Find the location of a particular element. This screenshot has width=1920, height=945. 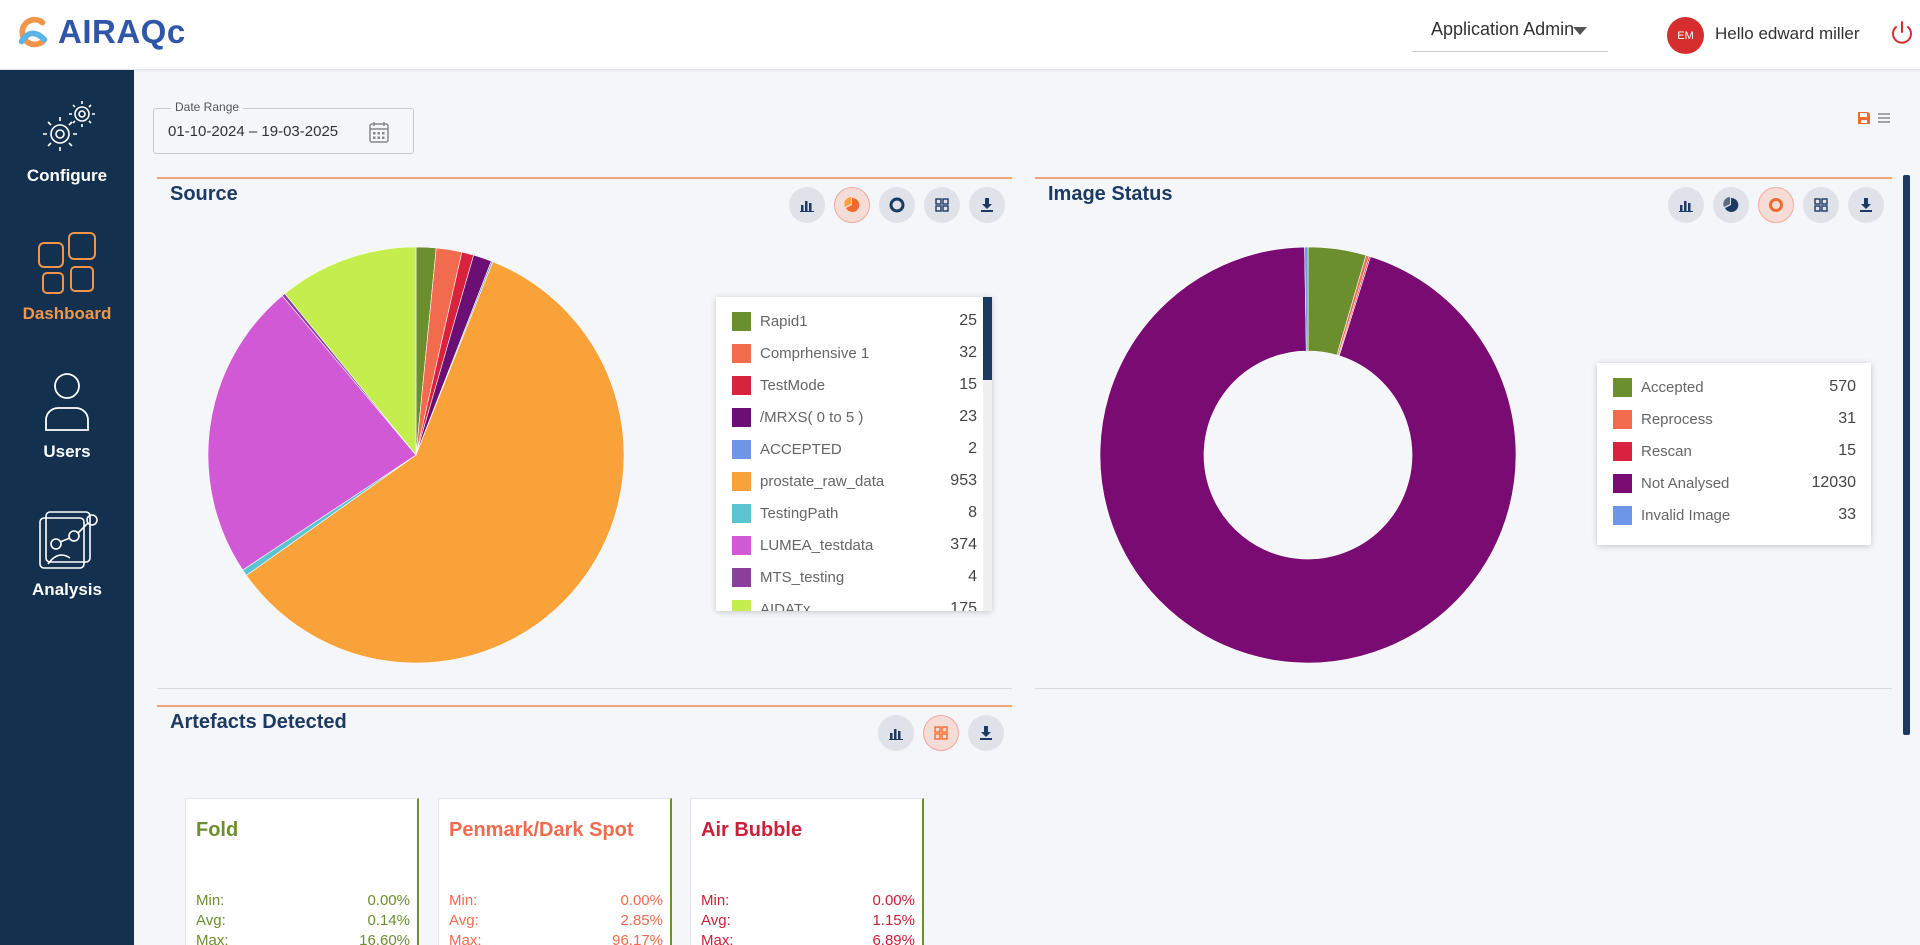

date-range-picker: Date Range 01-10-2024 – 19-03-2025 is located at coordinates (283, 127).